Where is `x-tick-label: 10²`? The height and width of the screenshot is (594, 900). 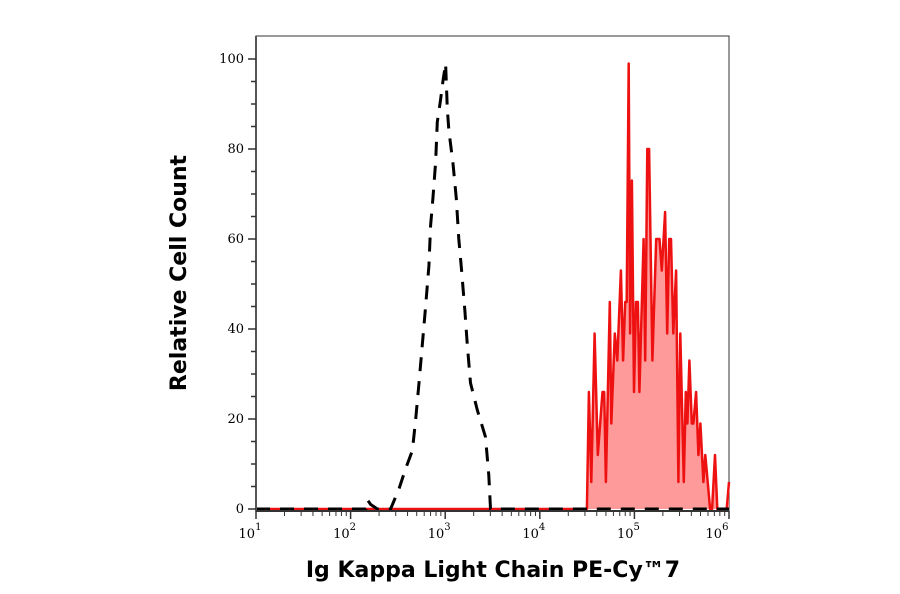 x-tick-label: 10² is located at coordinates (344, 532).